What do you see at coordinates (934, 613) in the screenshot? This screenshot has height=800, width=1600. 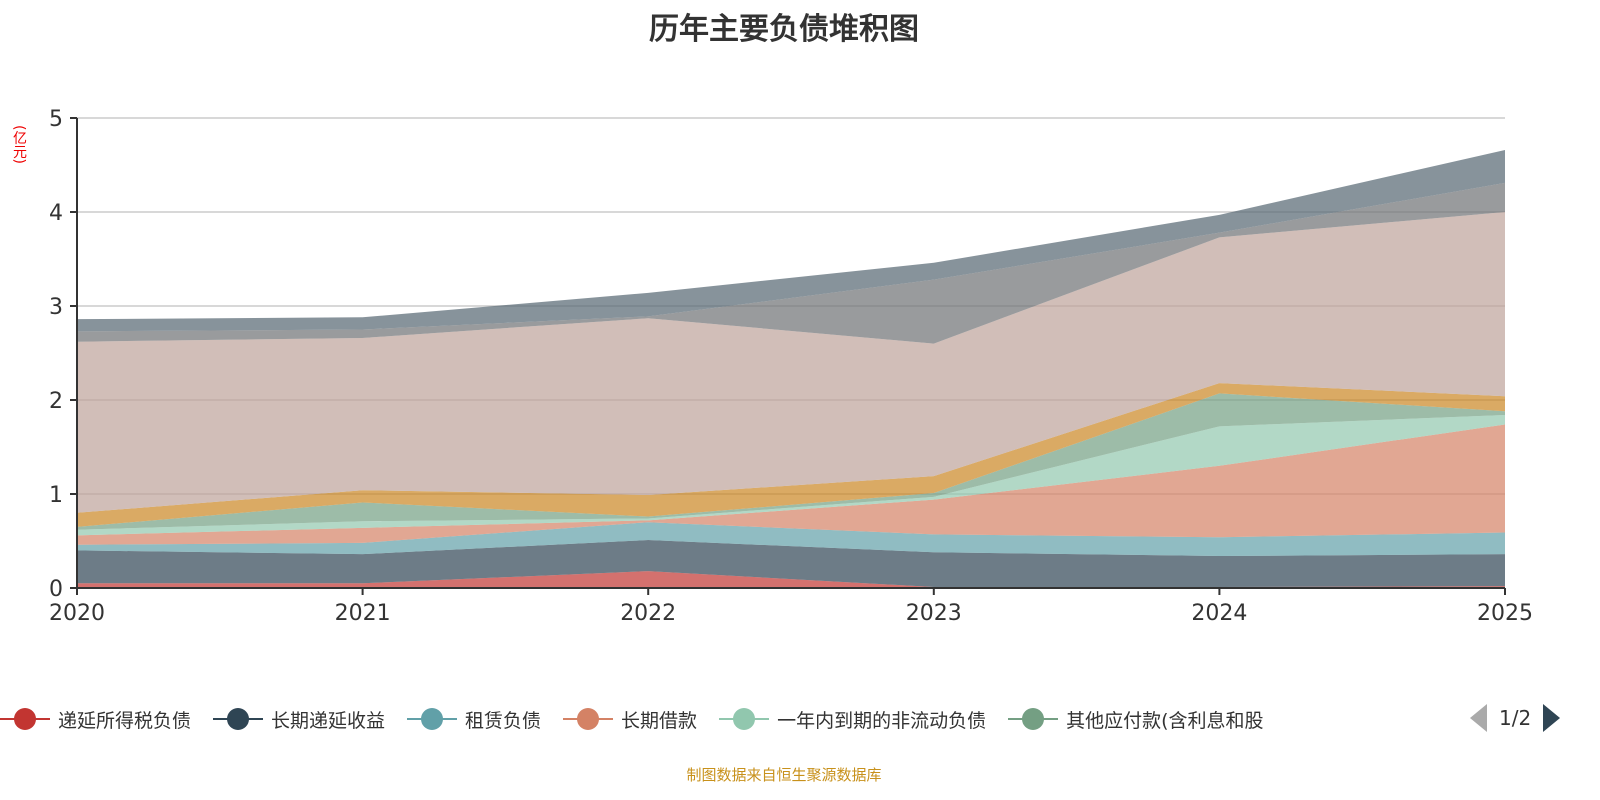 I see `x-tick-label: 2023` at bounding box center [934, 613].